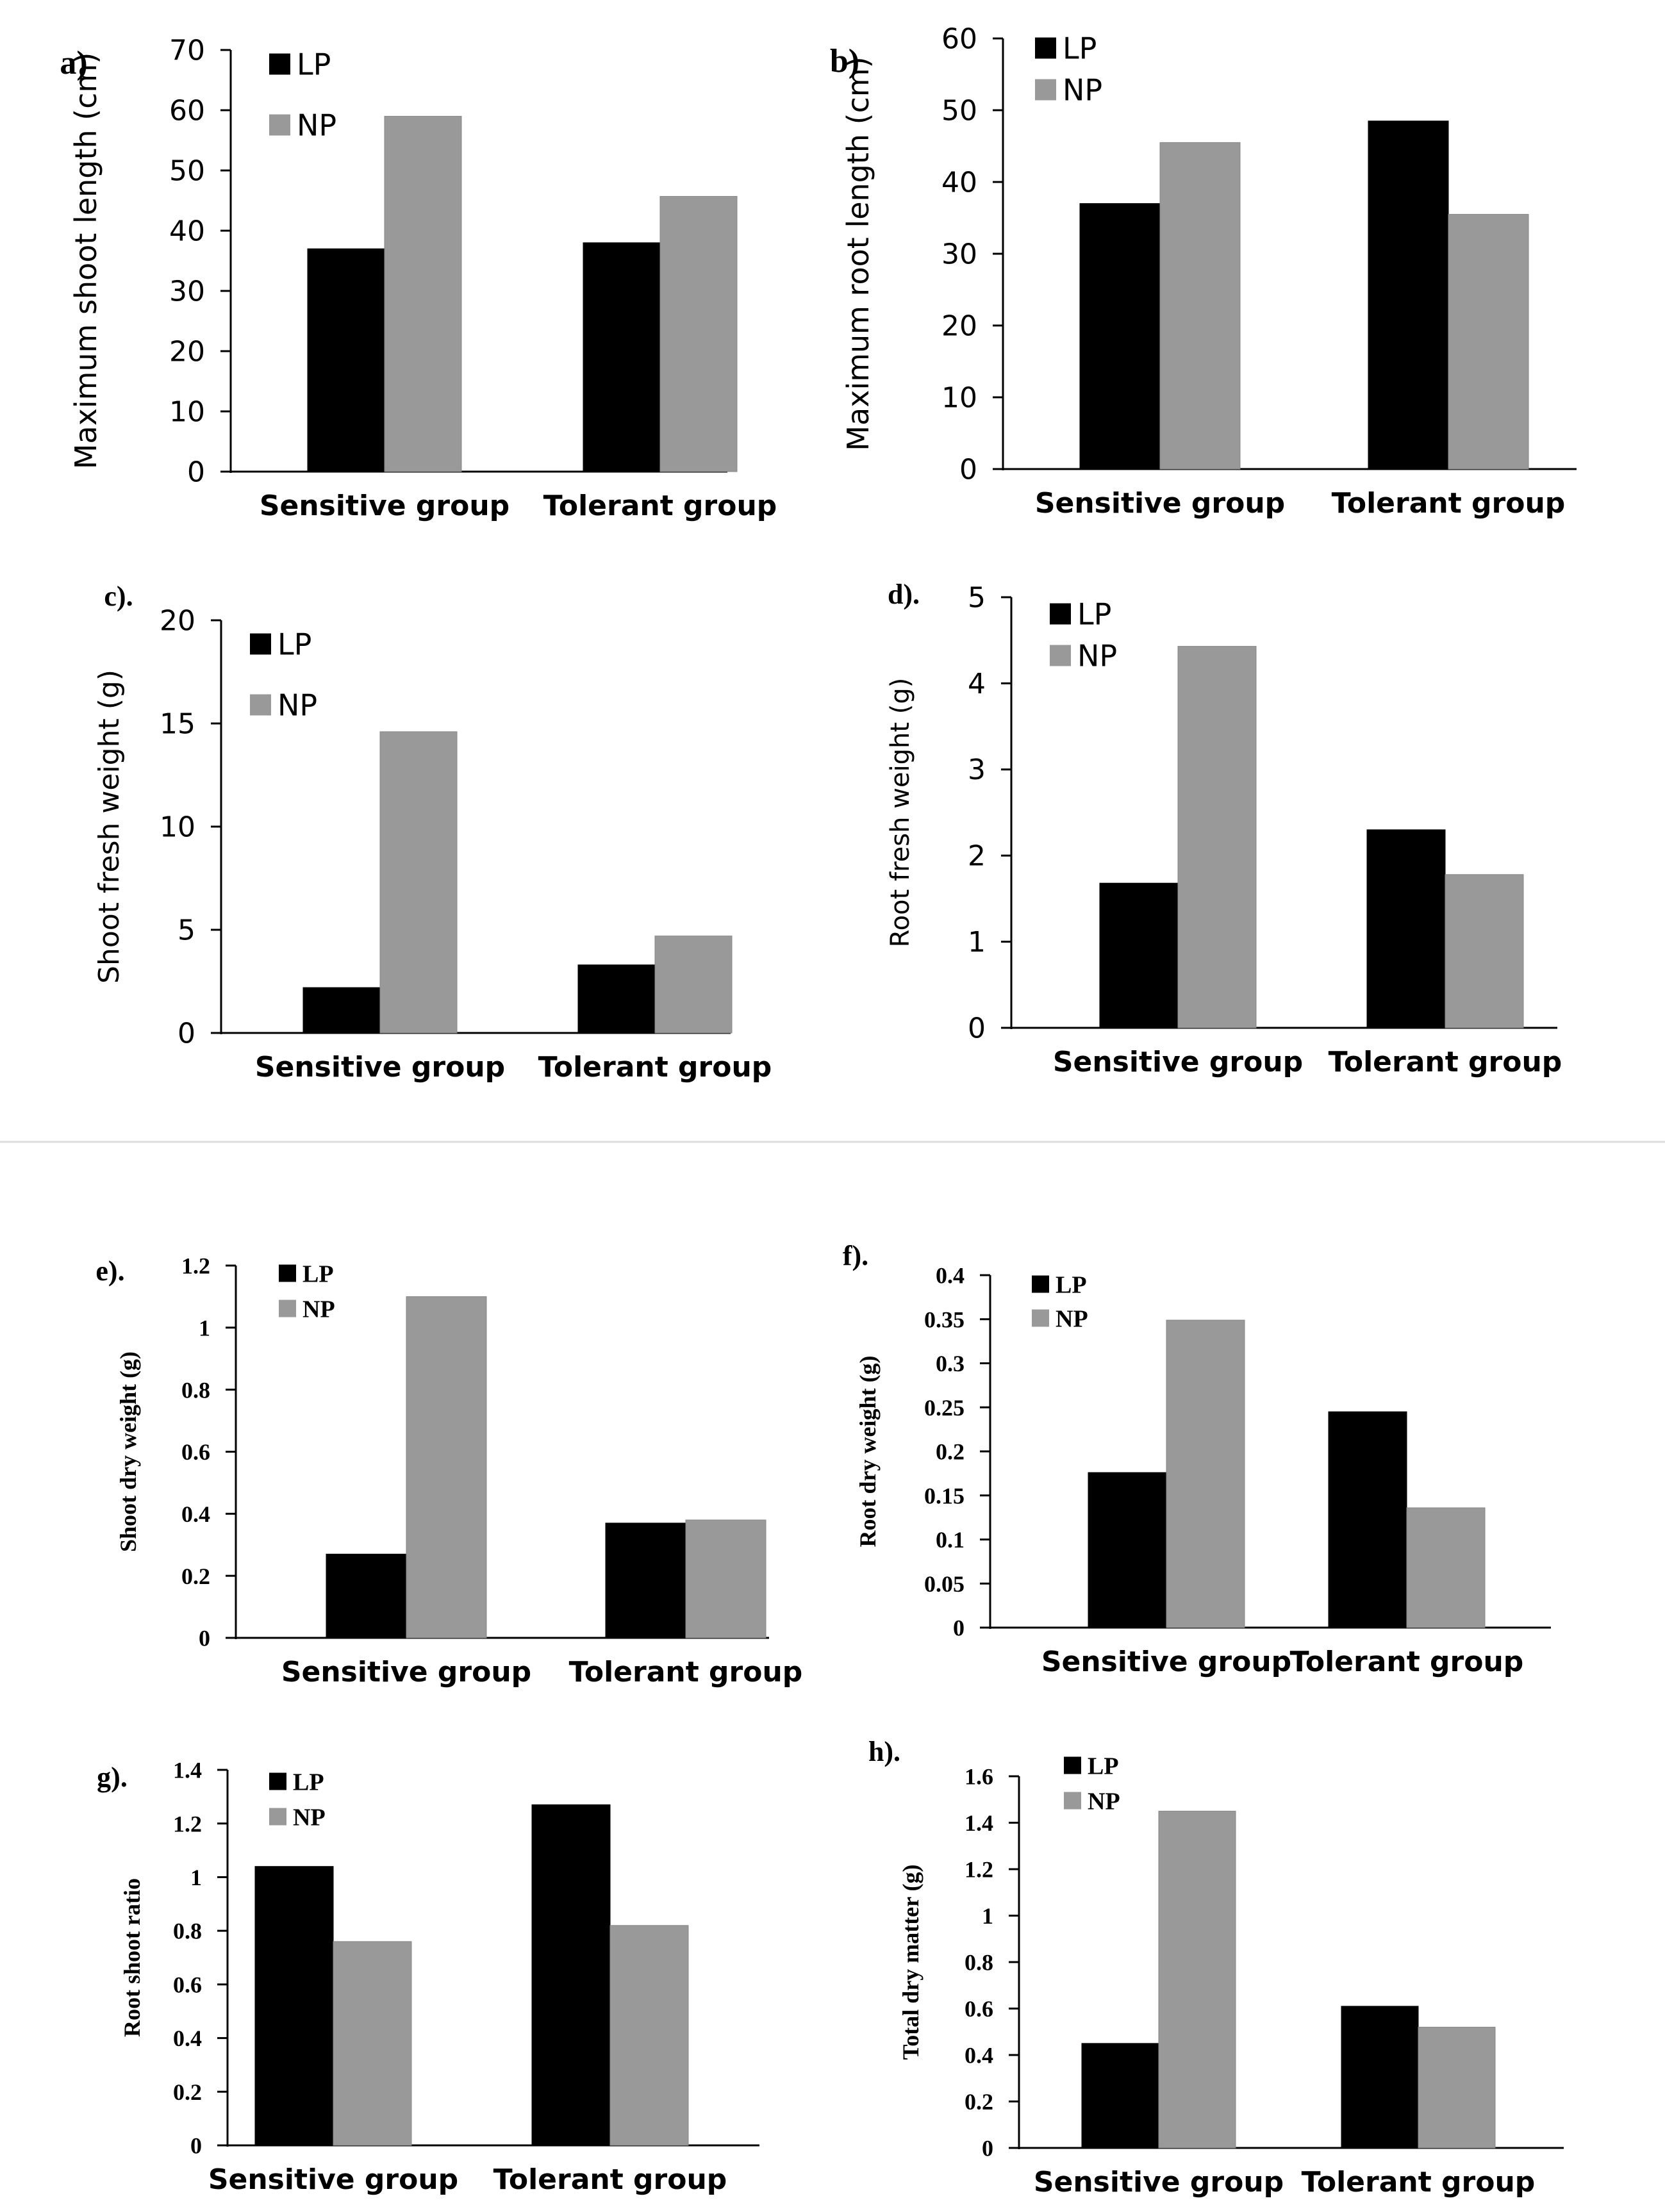 The width and height of the screenshot is (1665, 2212). I want to click on y-tick-label: 2, so click(977, 856).